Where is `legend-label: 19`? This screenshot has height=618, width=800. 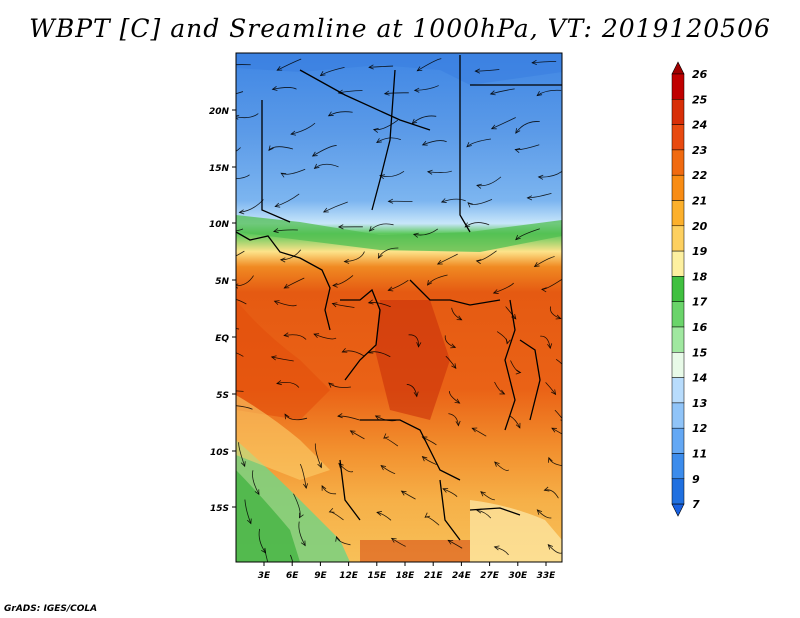 legend-label: 19 is located at coordinates (700, 251).